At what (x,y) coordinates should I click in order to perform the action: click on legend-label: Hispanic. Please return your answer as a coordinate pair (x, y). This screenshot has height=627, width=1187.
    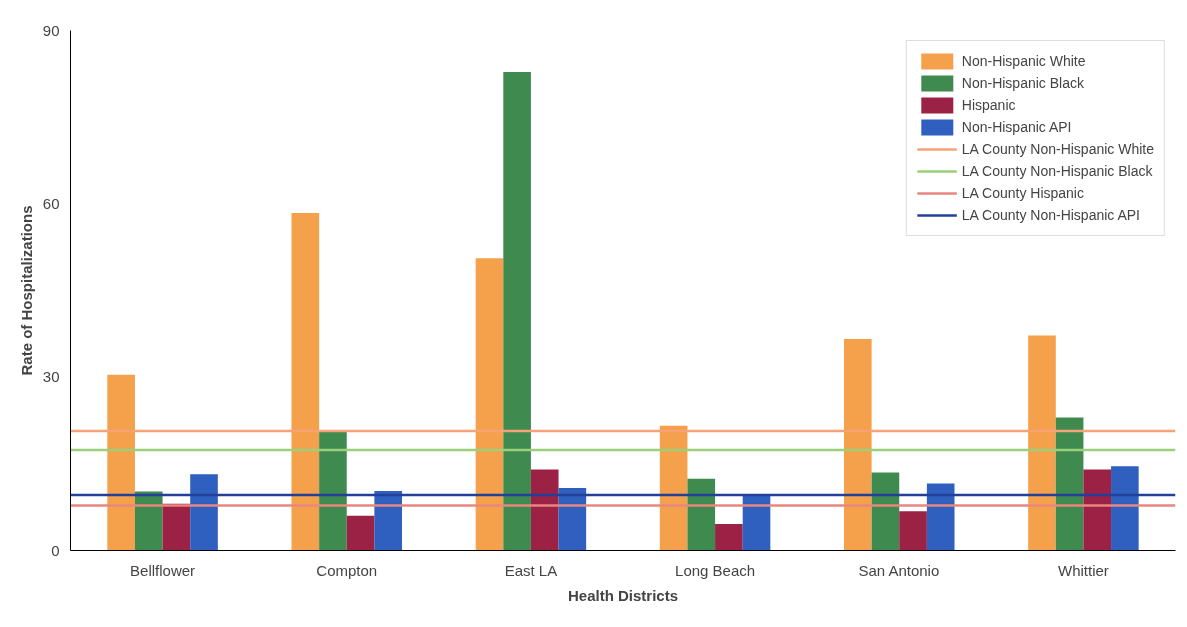
    Looking at the image, I should click on (988, 105).